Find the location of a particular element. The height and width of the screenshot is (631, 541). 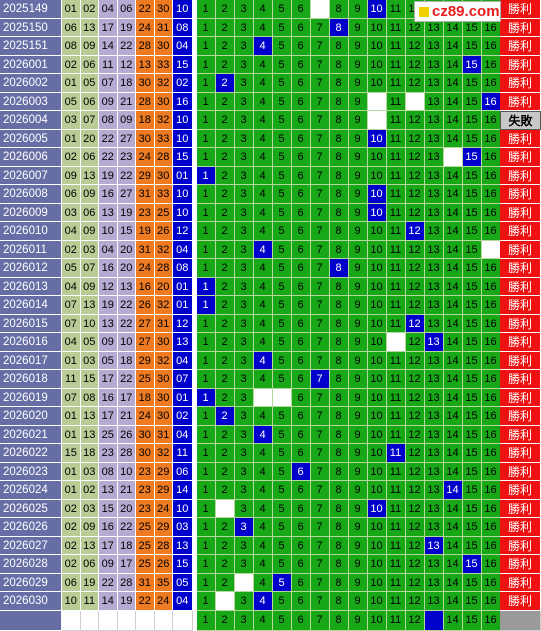

footer-zone-cell: 5 is located at coordinates (282, 621).